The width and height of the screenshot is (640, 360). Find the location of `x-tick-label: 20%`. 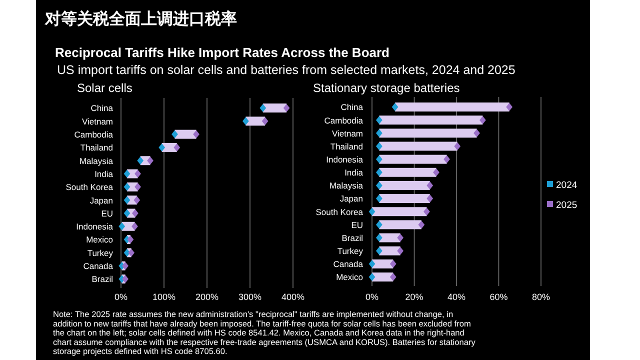

x-tick-label: 20% is located at coordinates (414, 297).